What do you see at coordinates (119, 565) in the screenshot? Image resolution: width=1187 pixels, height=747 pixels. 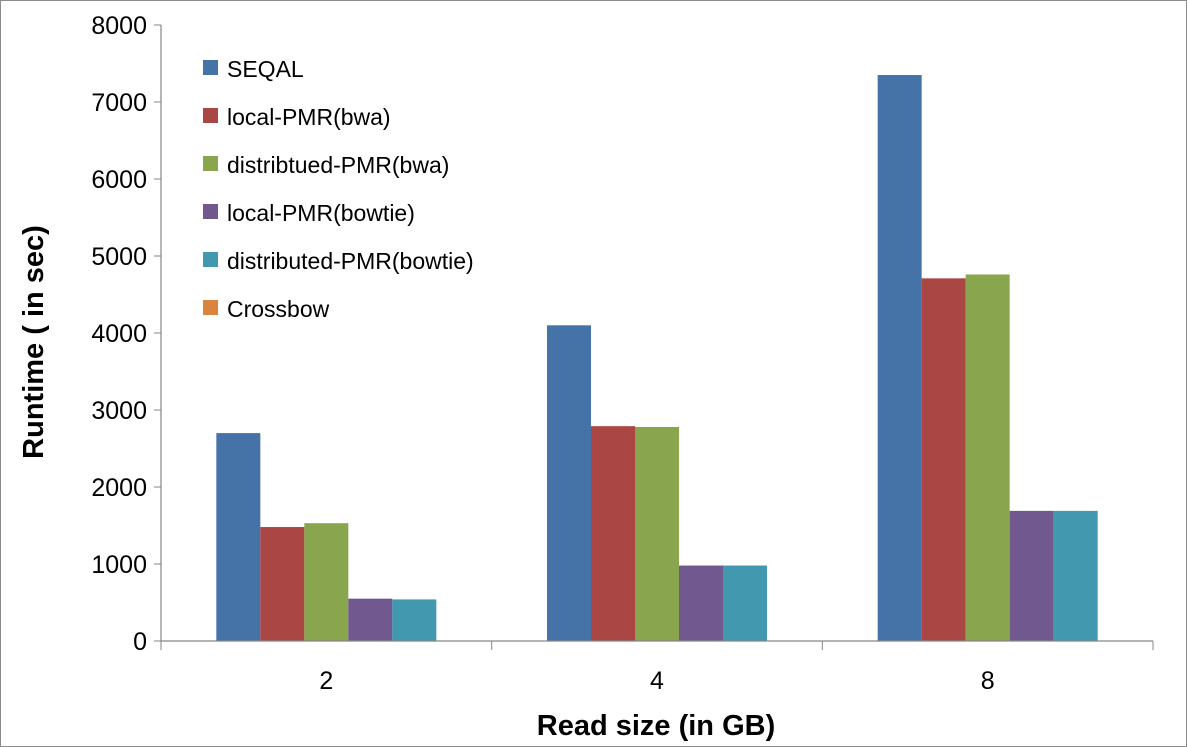 I see `y-tick-label: 1000` at bounding box center [119, 565].